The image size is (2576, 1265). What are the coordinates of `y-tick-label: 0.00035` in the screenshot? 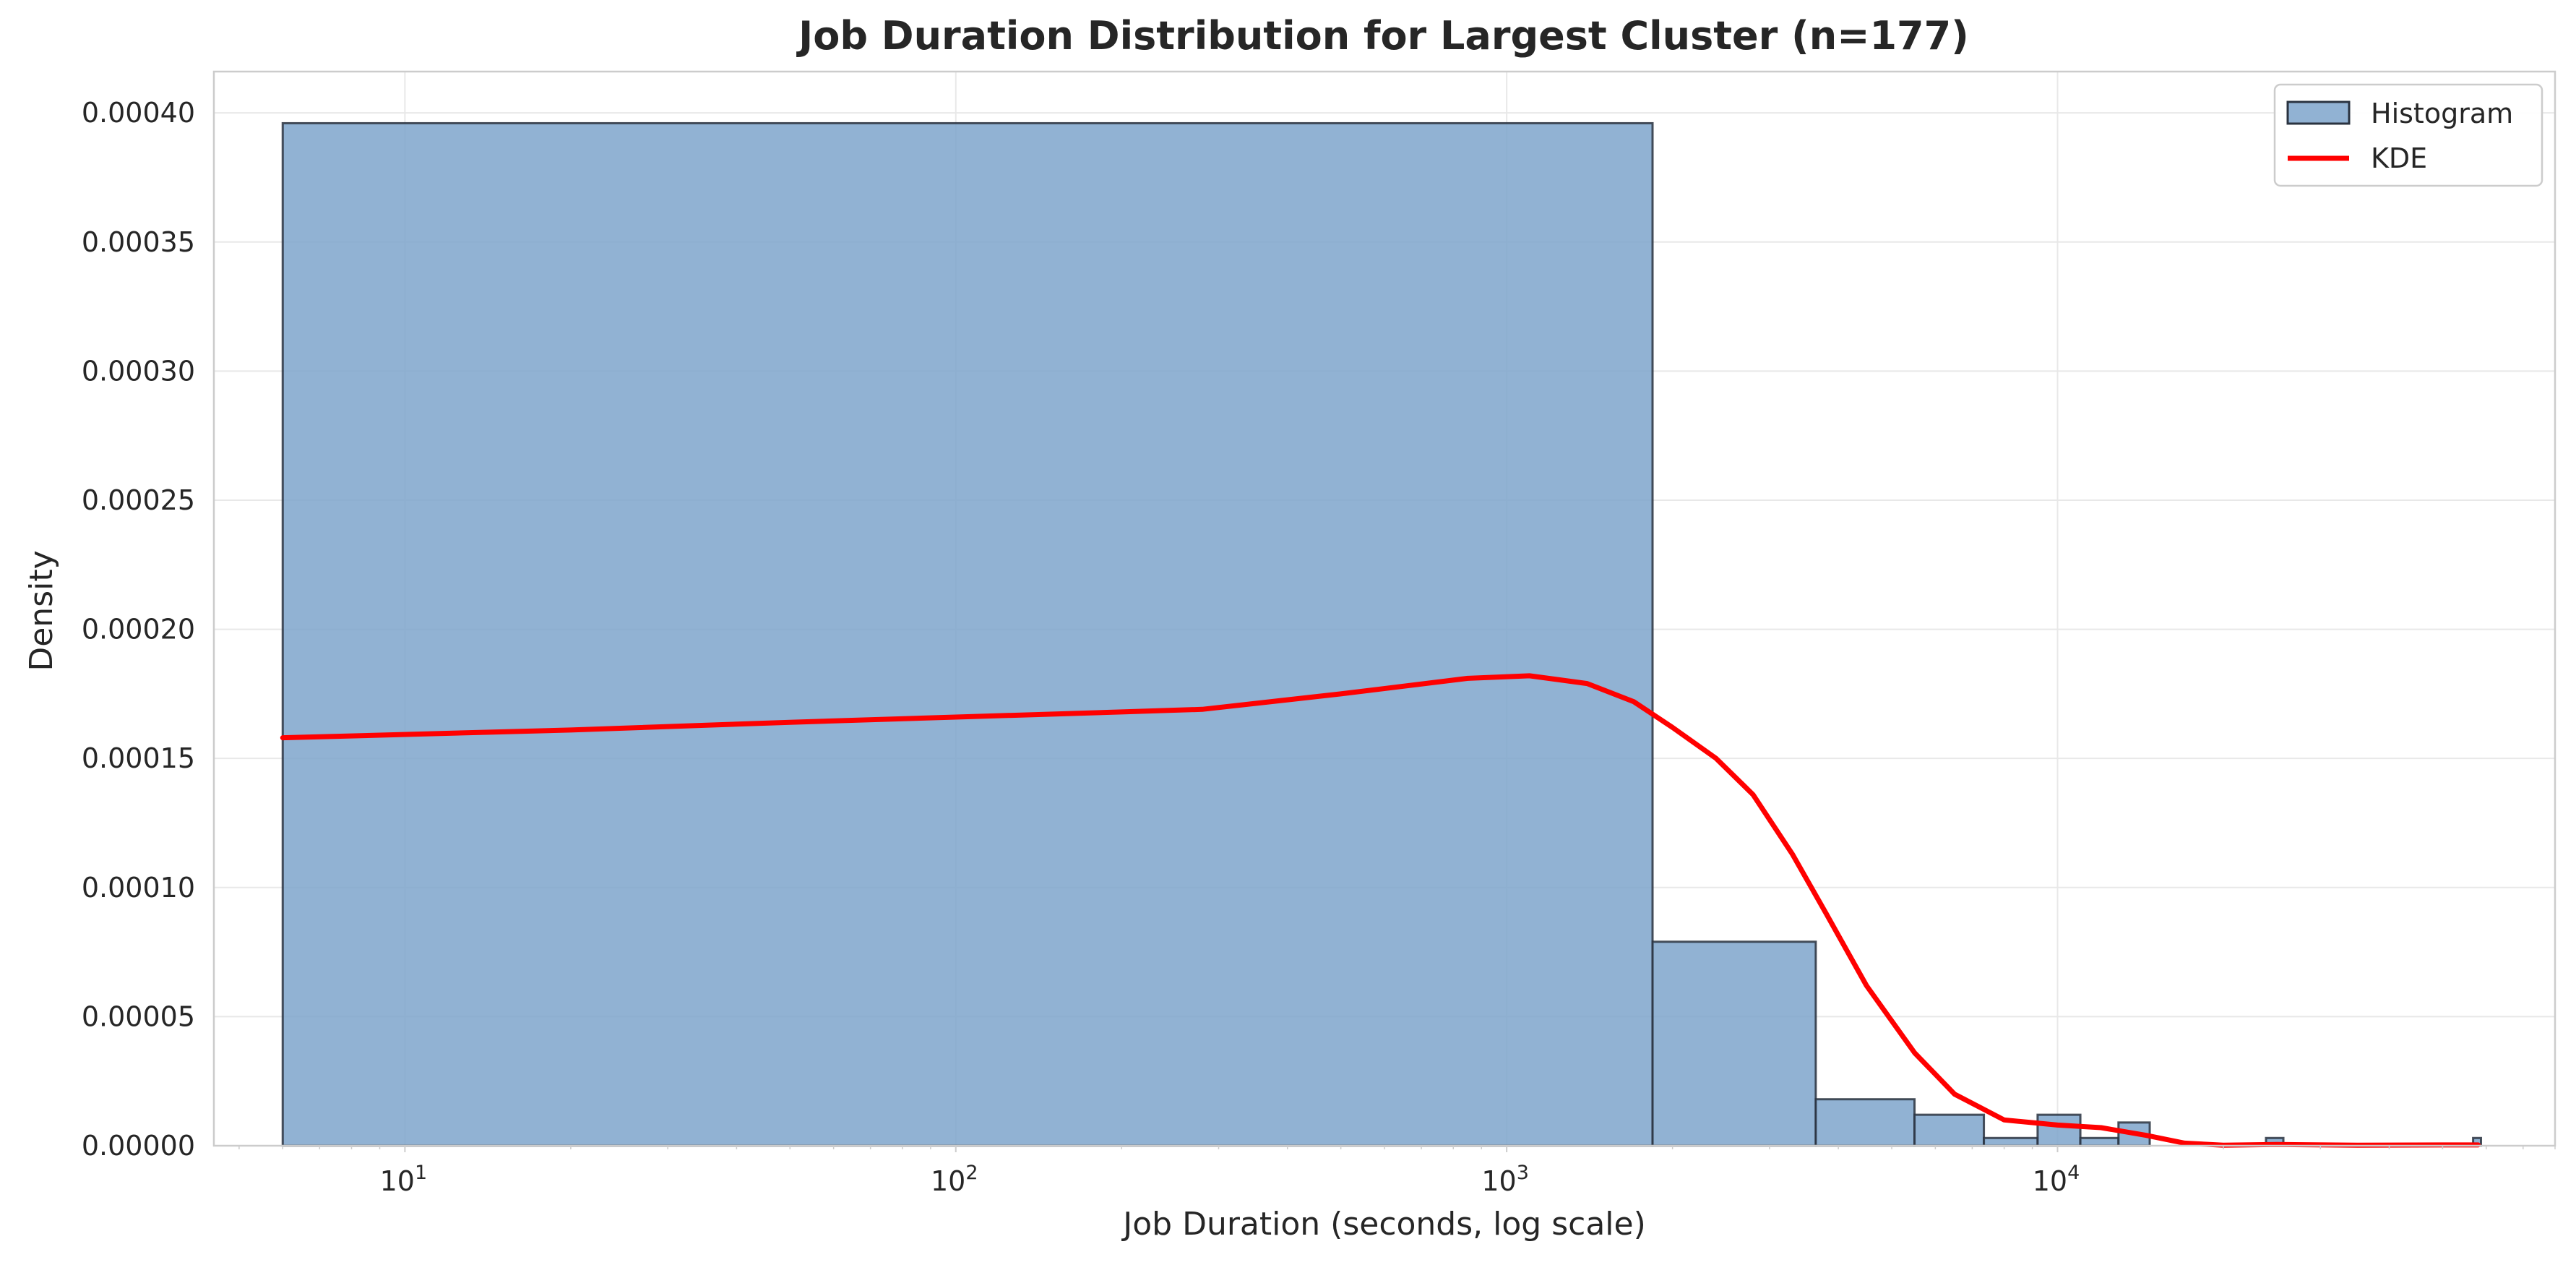 It's located at (138, 242).